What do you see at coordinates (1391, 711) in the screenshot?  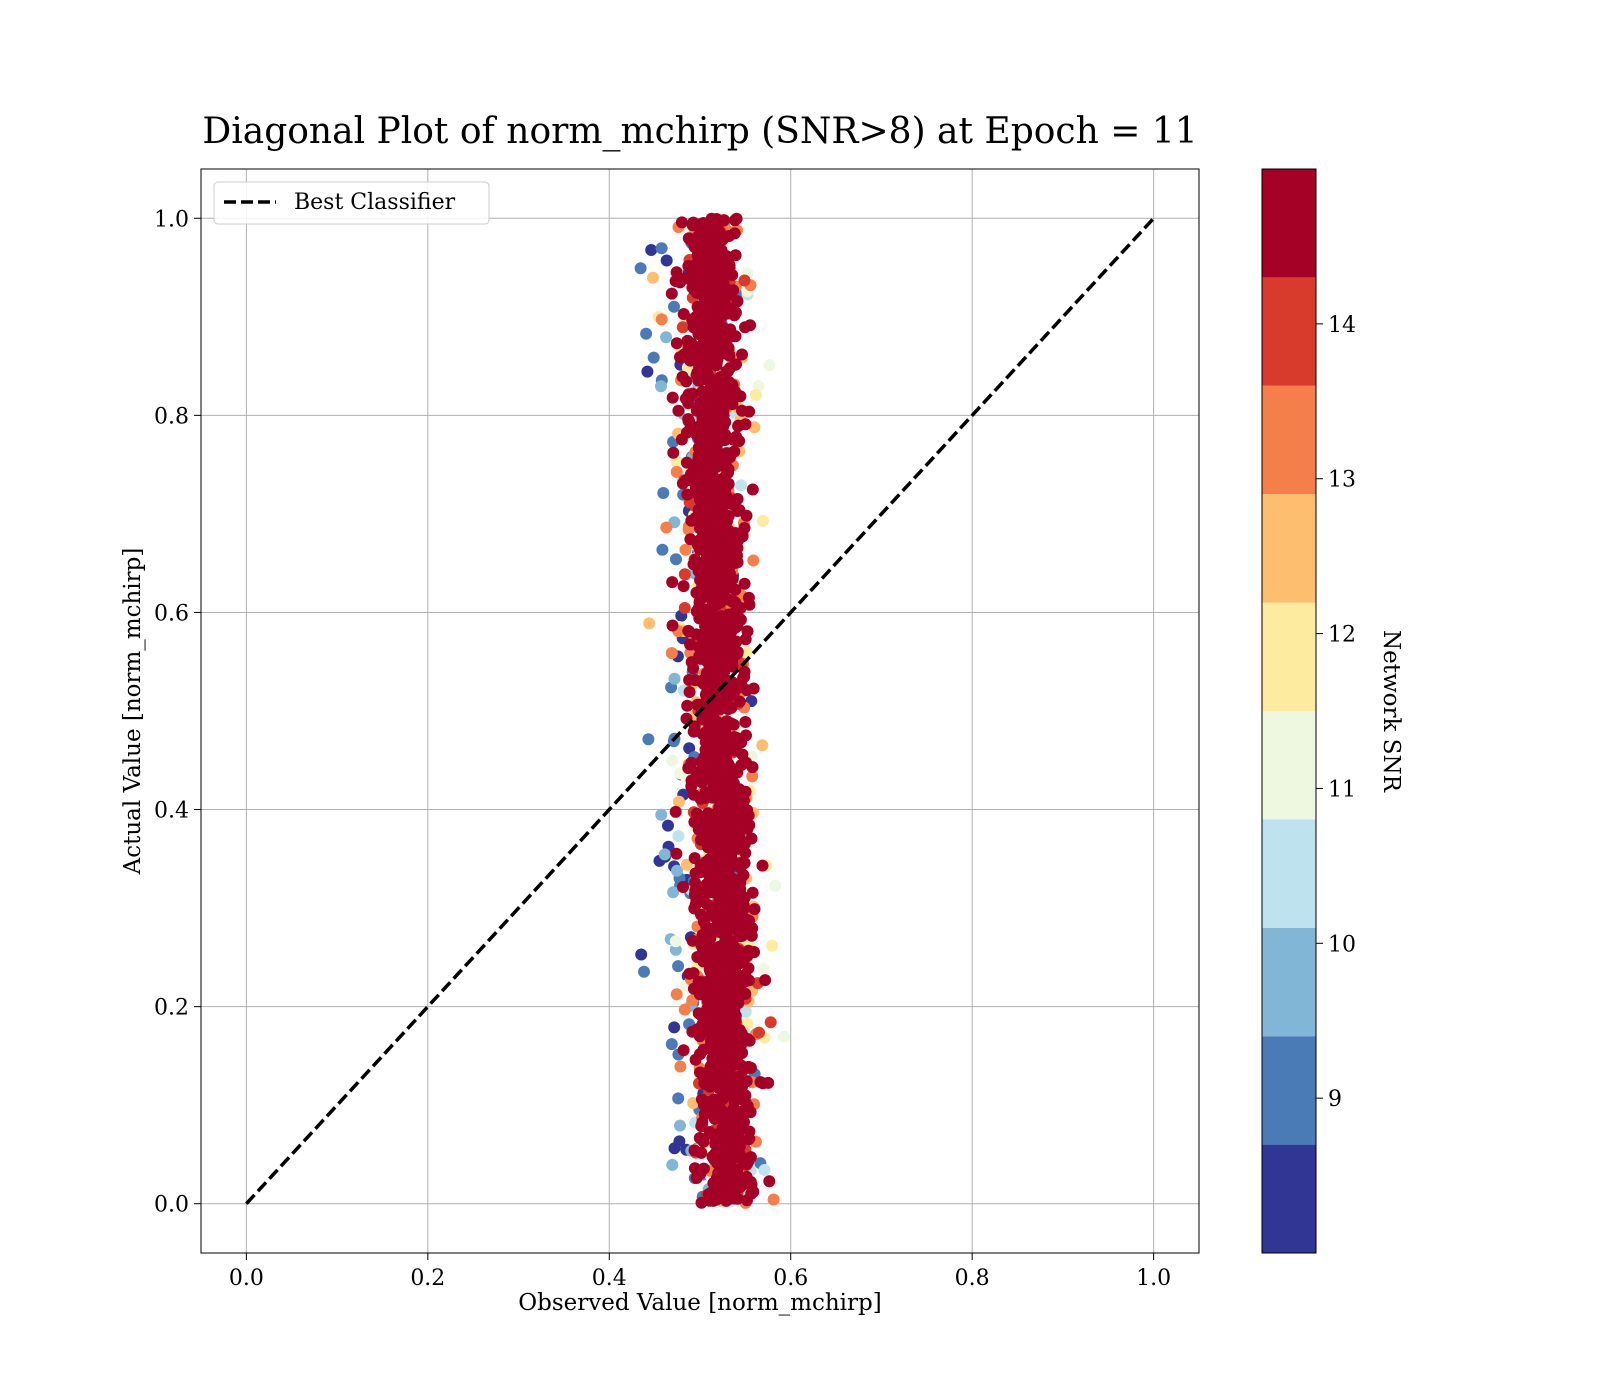 I see `colorbar-label: Network SNR` at bounding box center [1391, 711].